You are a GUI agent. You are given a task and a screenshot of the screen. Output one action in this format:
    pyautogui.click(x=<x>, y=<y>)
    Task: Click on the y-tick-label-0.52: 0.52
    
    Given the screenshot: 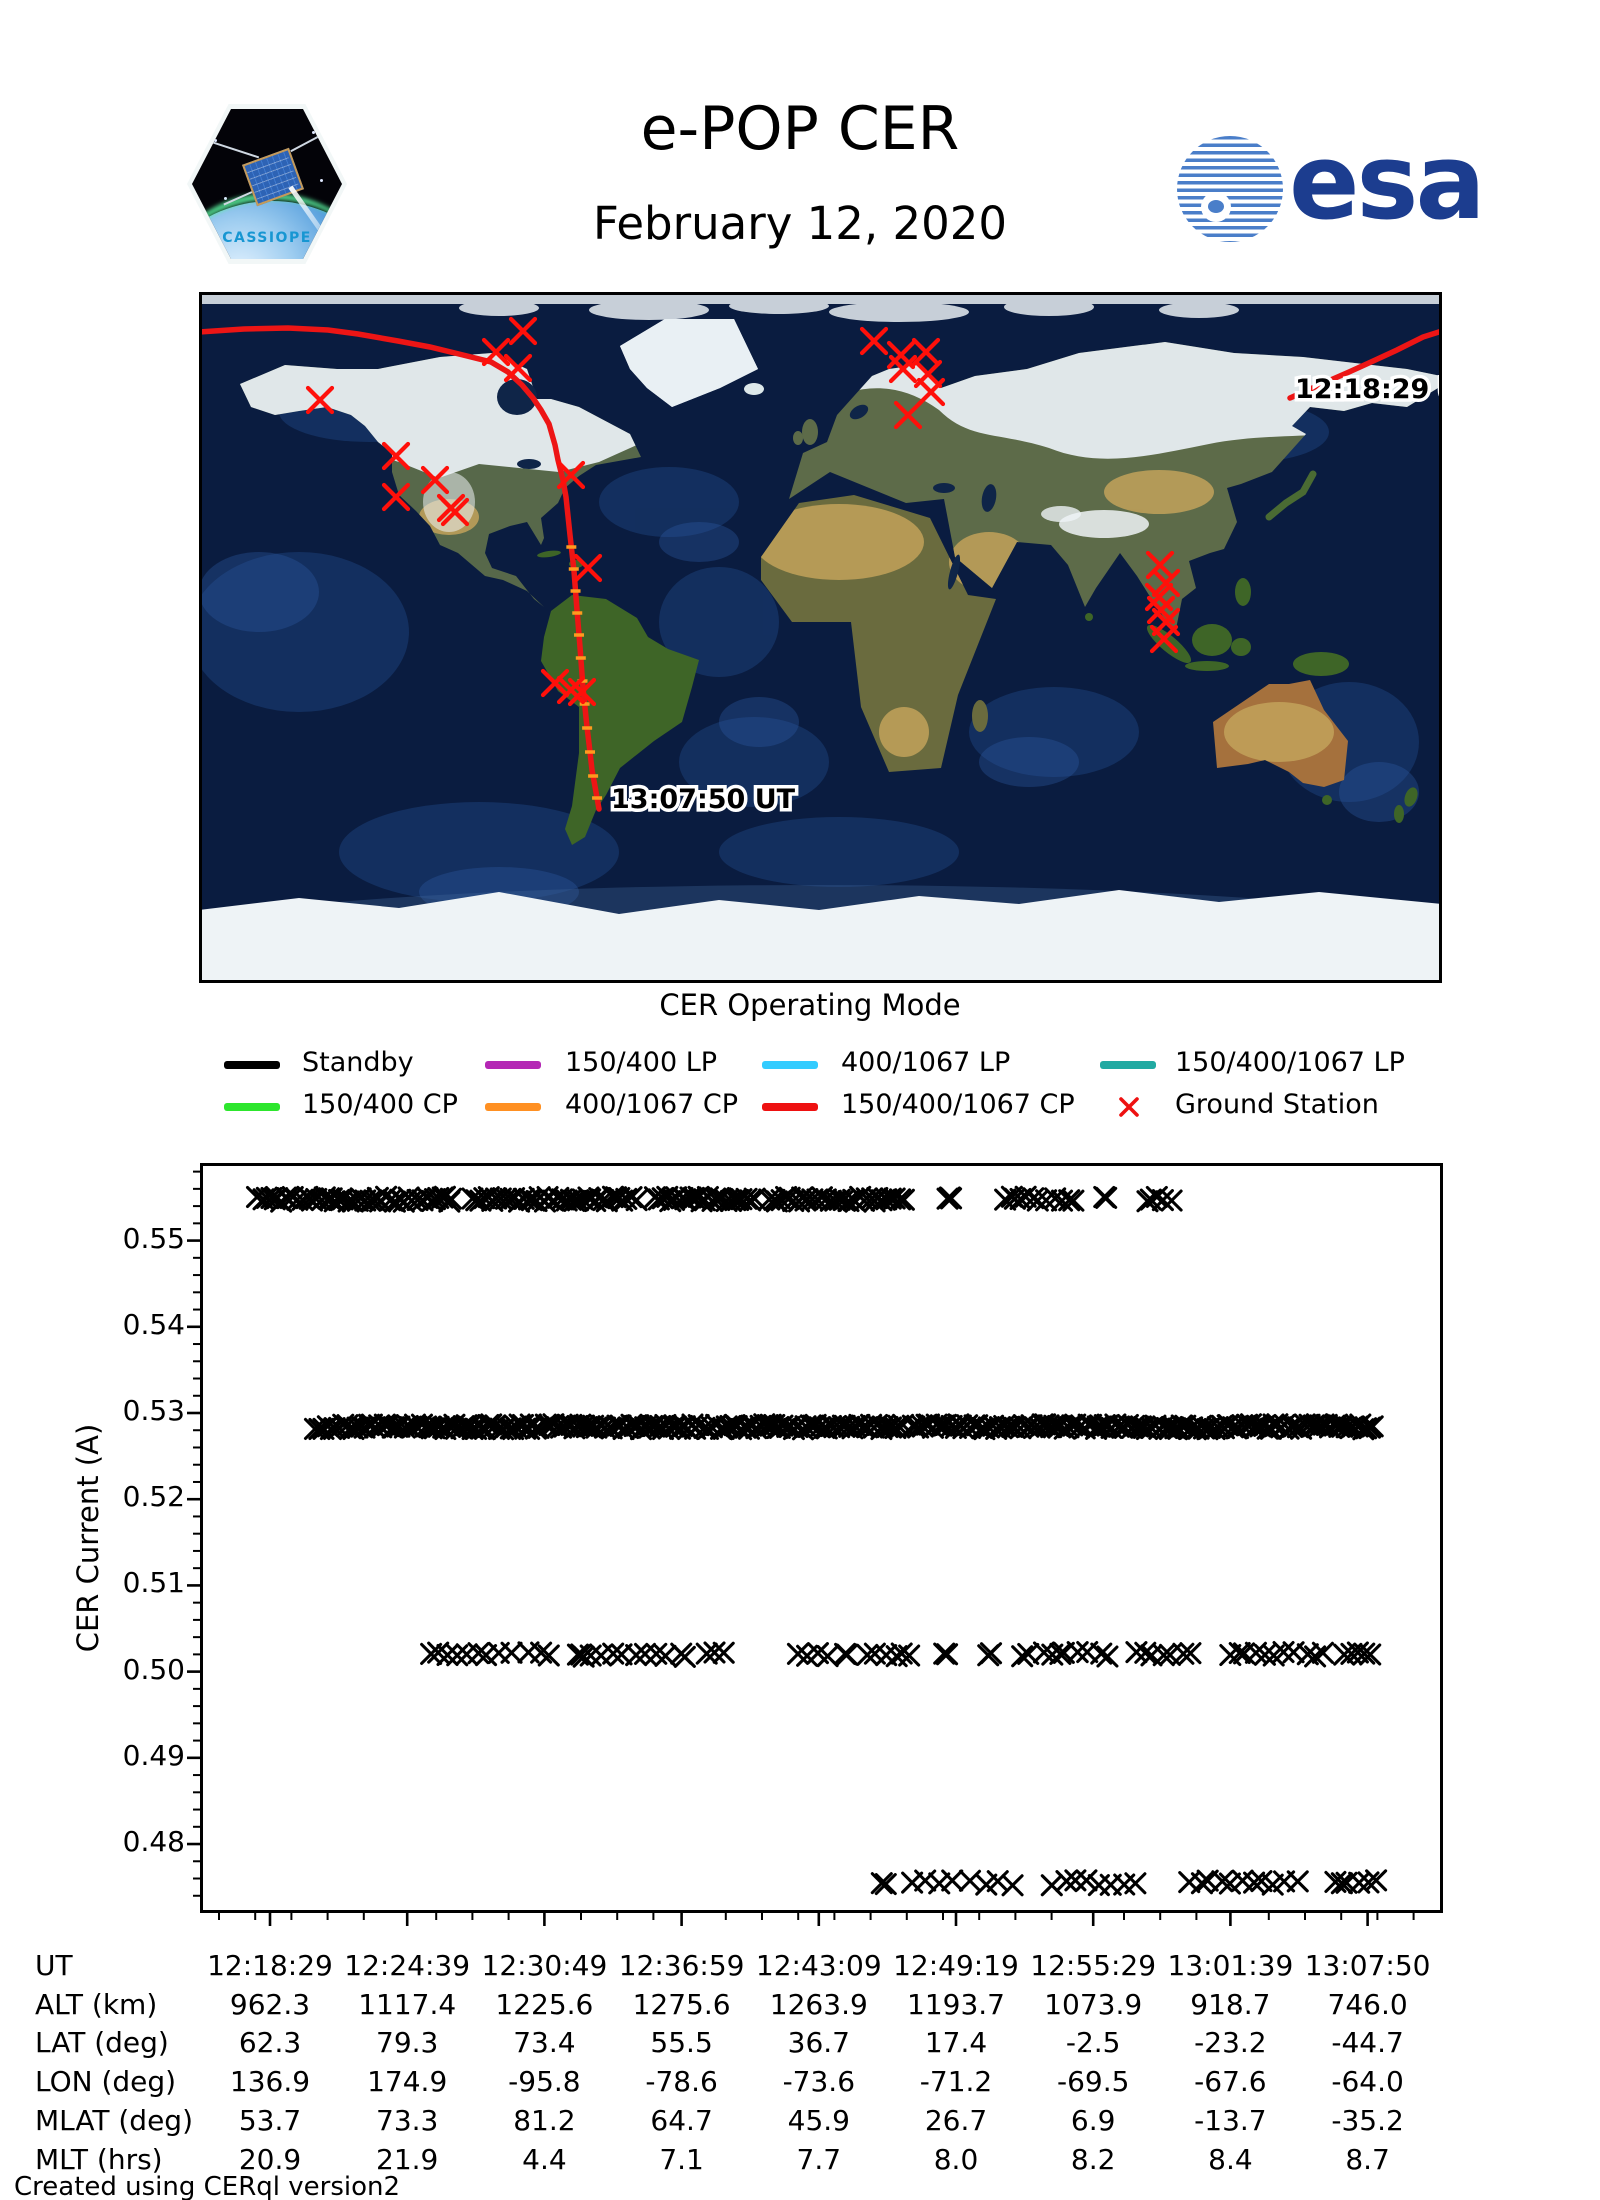 What is the action you would take?
    pyautogui.click(x=153, y=1497)
    